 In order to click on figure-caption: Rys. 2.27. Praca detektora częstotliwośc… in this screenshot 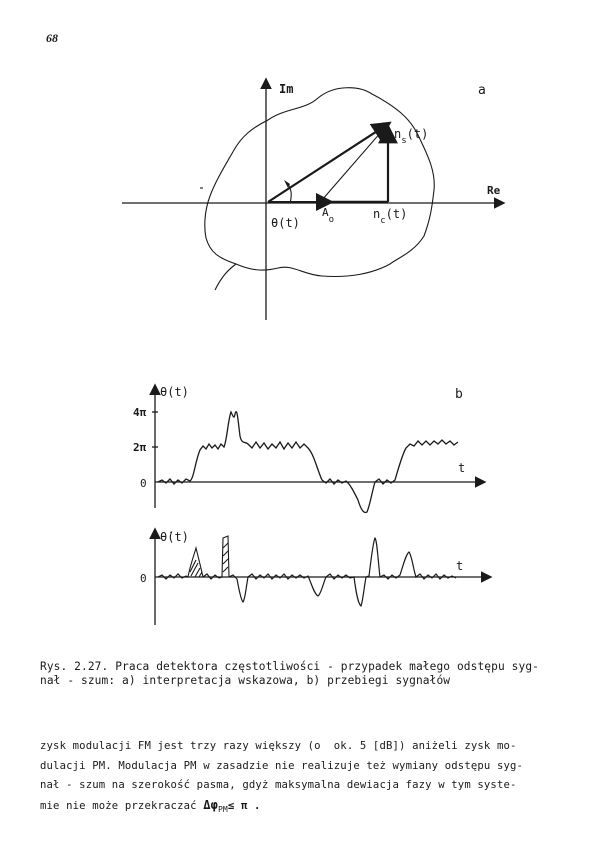, I will do `click(314, 674)`.